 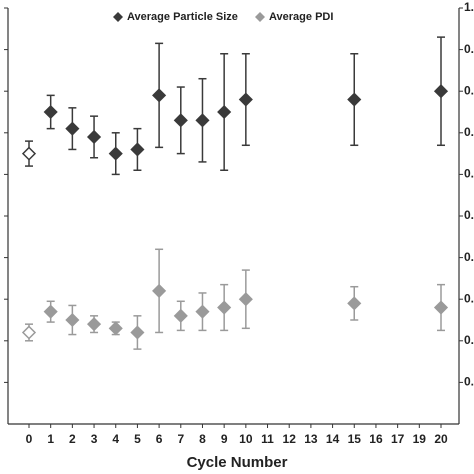 What do you see at coordinates (398, 439) in the screenshot?
I see `x-tick-label: 17` at bounding box center [398, 439].